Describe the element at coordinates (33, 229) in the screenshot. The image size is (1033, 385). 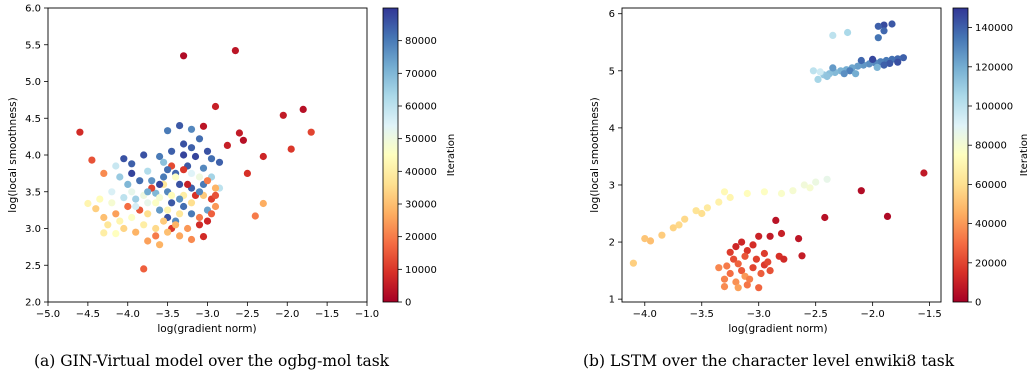
I see `y-tick-label: 3.0` at that location.